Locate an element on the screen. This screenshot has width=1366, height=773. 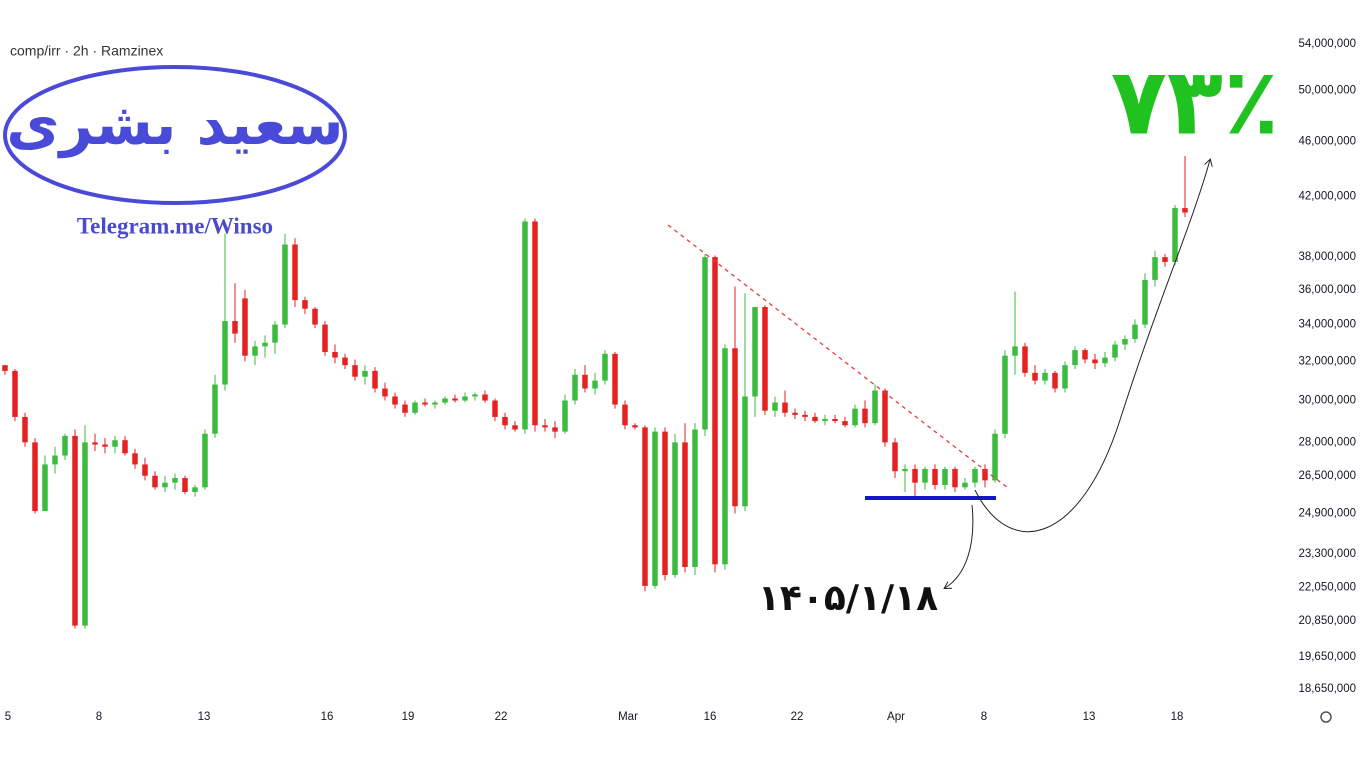
y-tick-label: 20,850,000 is located at coordinates (1327, 621).